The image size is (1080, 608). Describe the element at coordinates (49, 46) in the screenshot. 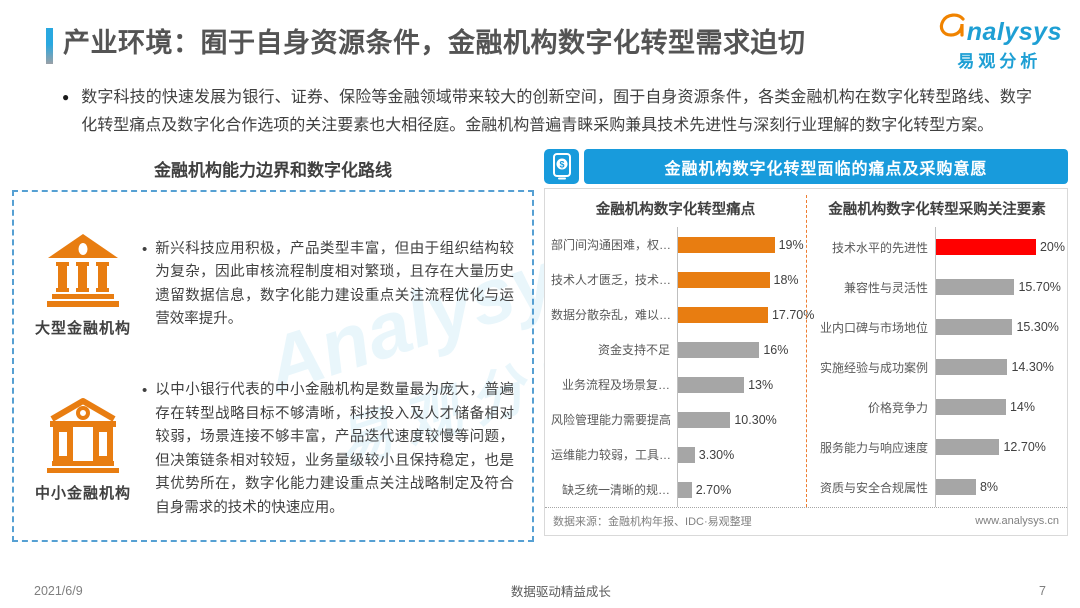

I see `title-accent-bar` at that location.